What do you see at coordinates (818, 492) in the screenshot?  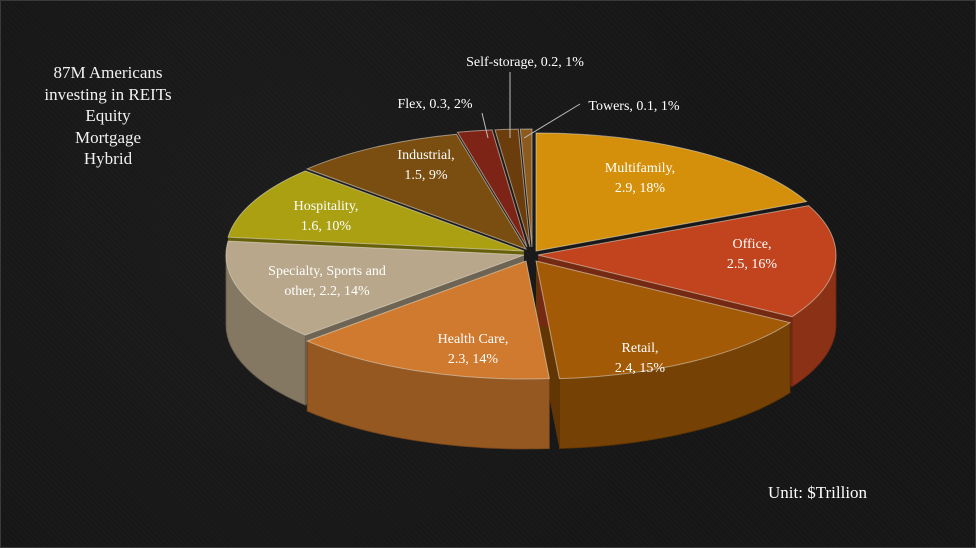 I see `unit-label: Unit: $Trillion` at bounding box center [818, 492].